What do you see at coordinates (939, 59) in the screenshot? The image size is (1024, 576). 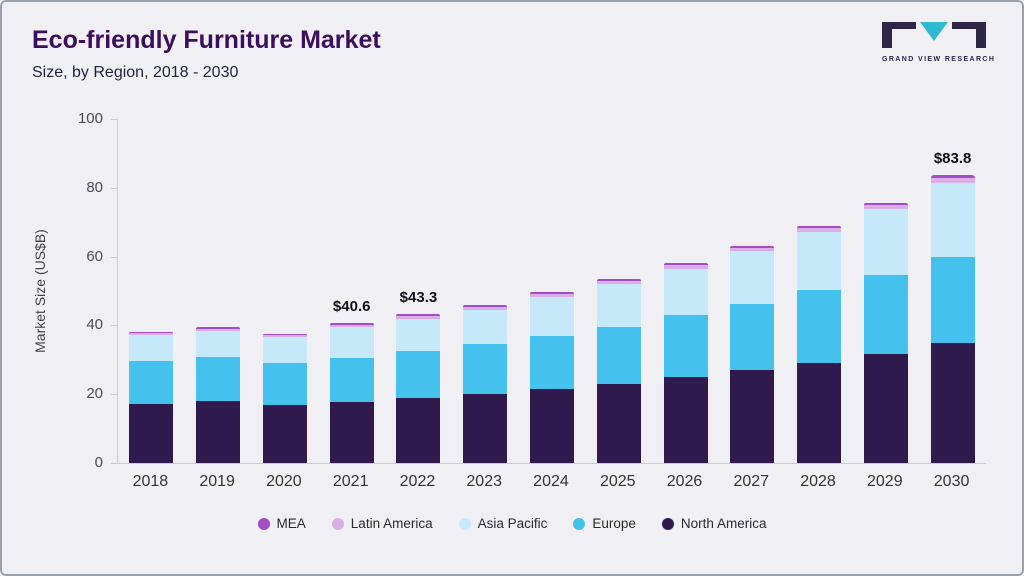 I see `gvr-logo-text: GRAND VIEW RESEARCH` at bounding box center [939, 59].